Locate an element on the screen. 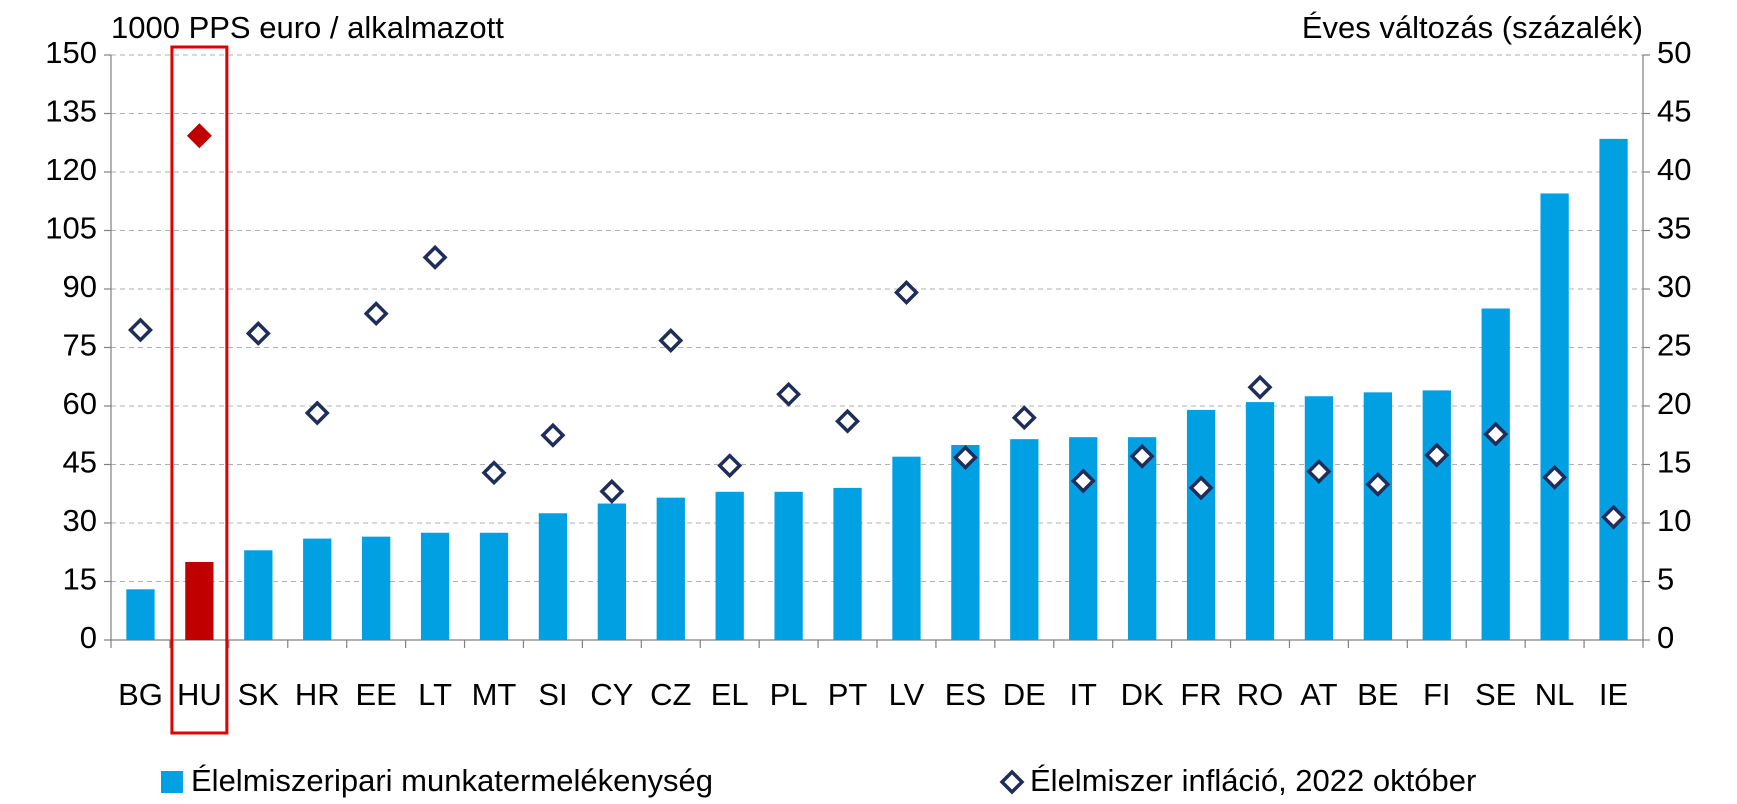 The image size is (1737, 804). x-tick-label: BE is located at coordinates (1377, 694).